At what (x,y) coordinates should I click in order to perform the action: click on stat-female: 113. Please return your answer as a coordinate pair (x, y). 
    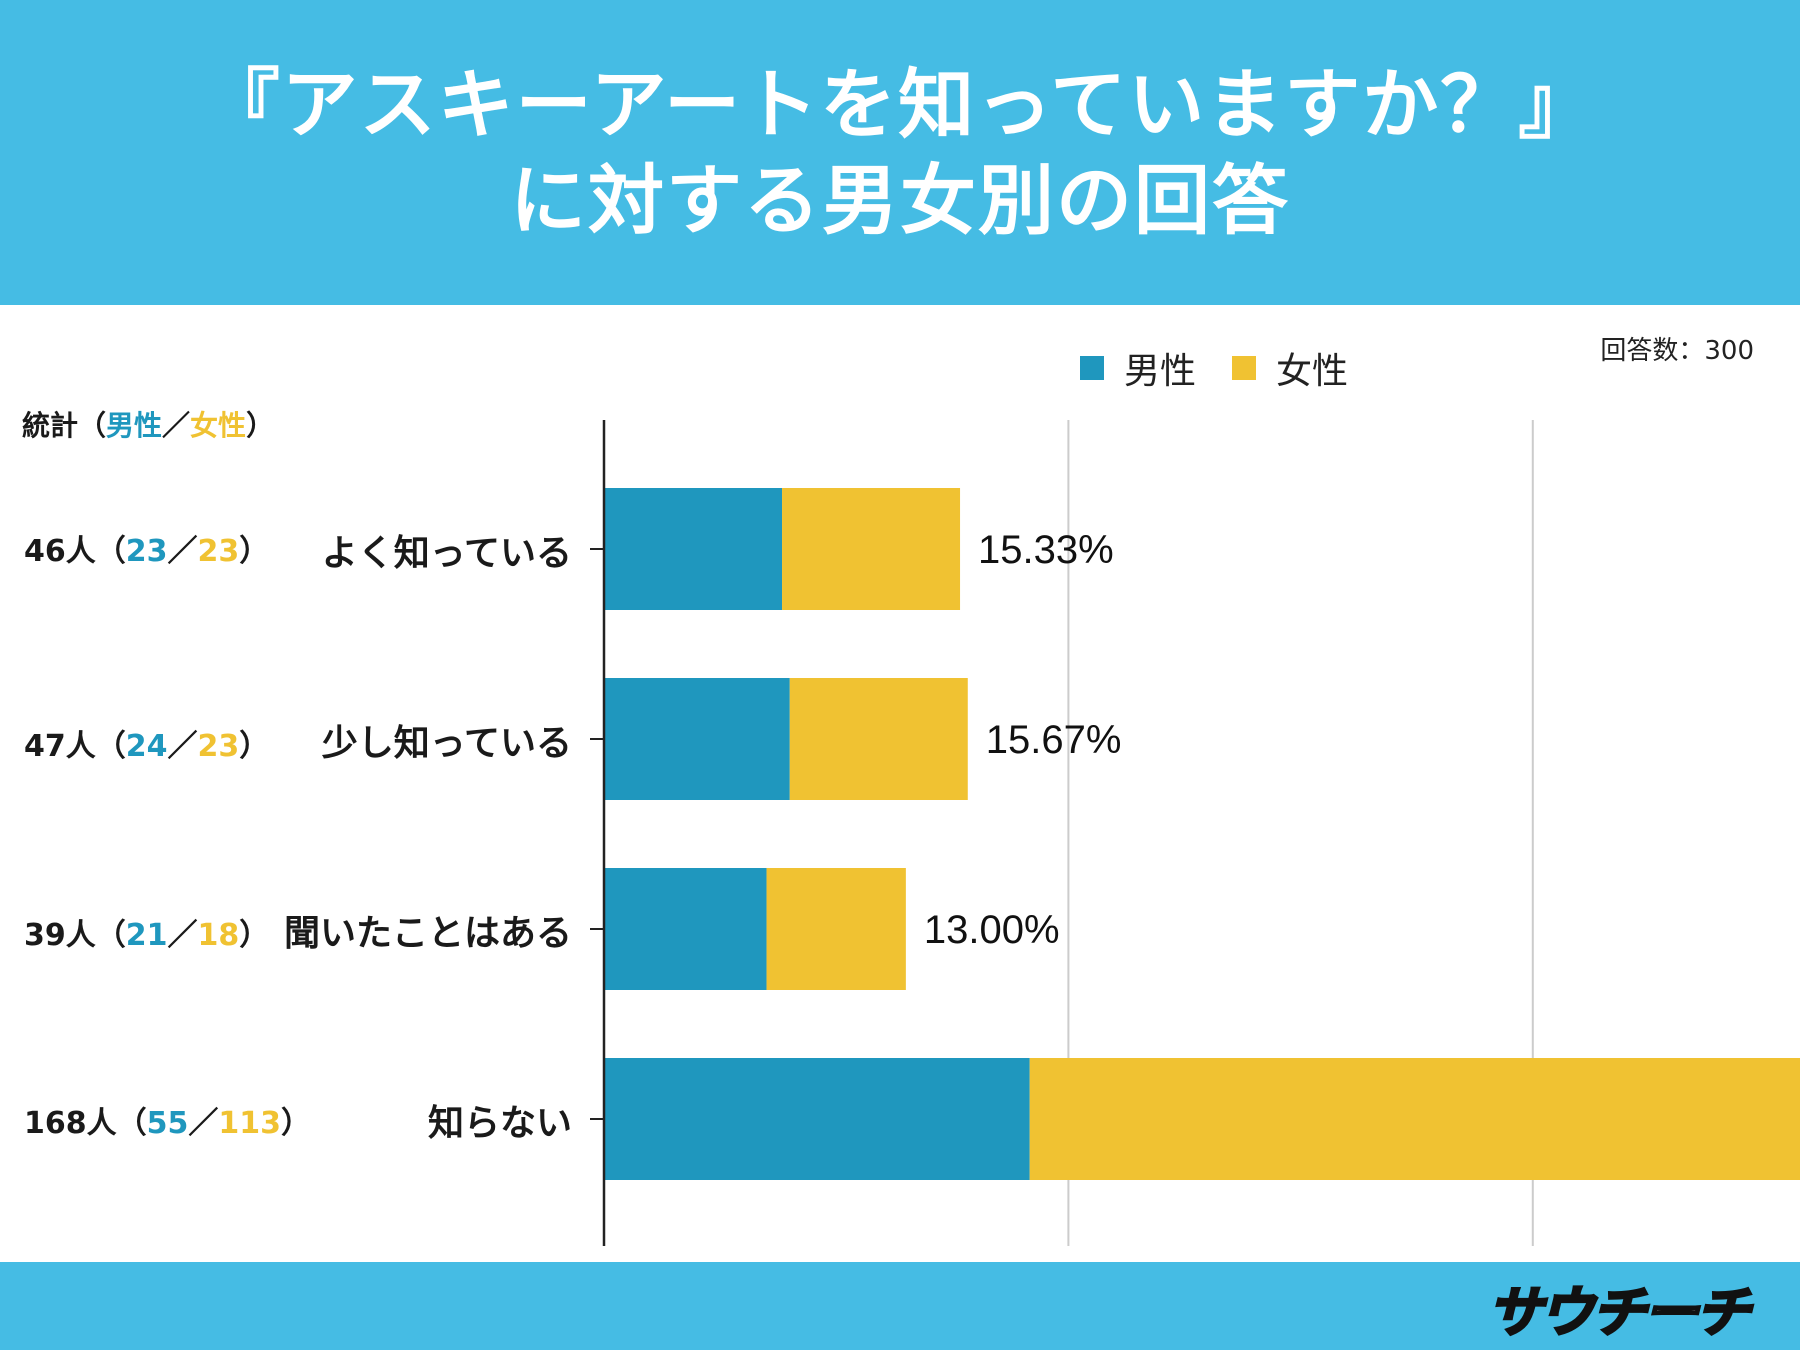
    Looking at the image, I should click on (249, 1123).